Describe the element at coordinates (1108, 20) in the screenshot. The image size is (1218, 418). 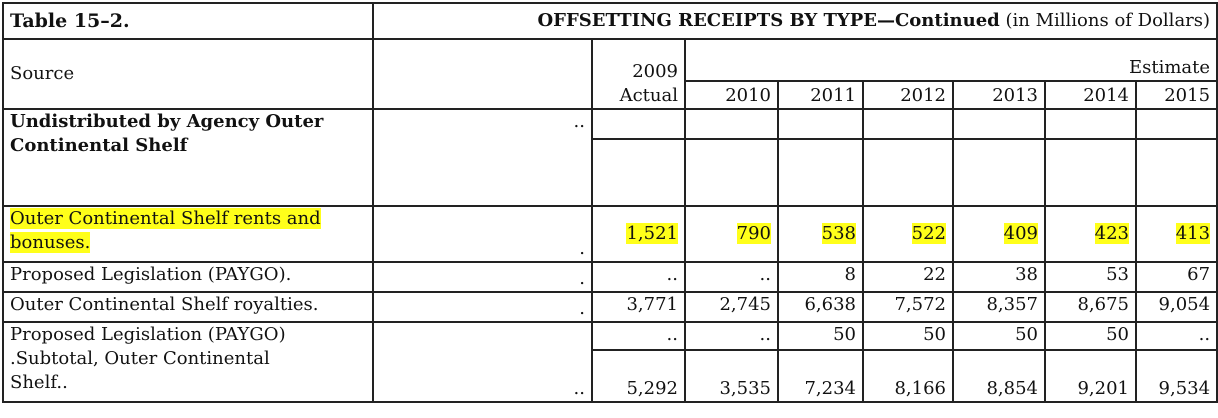
I see `table-units: (in Millions of Dollars)` at that location.